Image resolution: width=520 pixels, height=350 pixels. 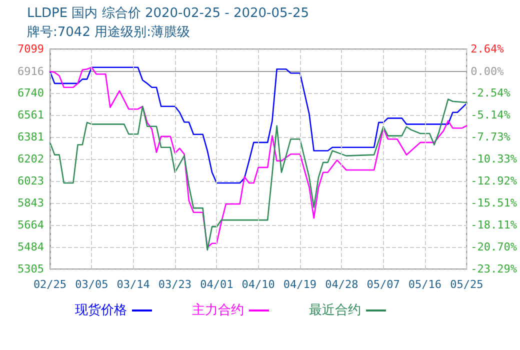 I want to click on legend-label: 现货价格, so click(x=101, y=310).